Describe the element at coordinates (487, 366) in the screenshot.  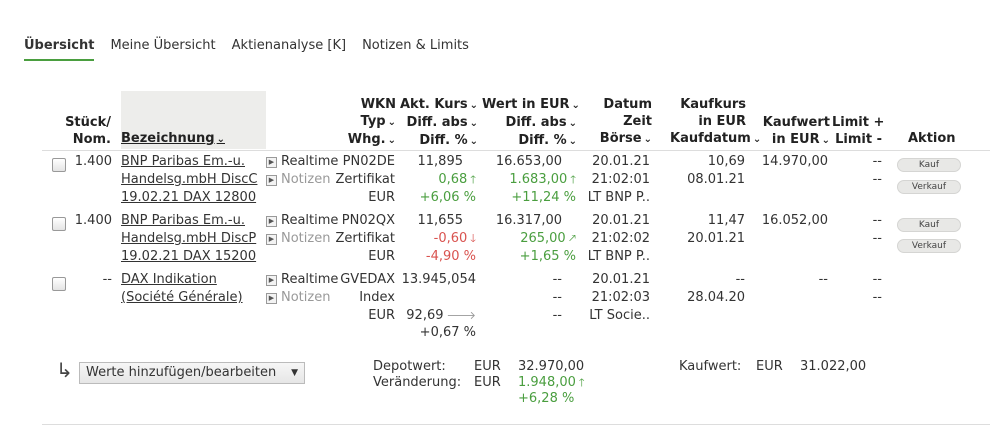
I see `depotwert-currency: EUR` at that location.